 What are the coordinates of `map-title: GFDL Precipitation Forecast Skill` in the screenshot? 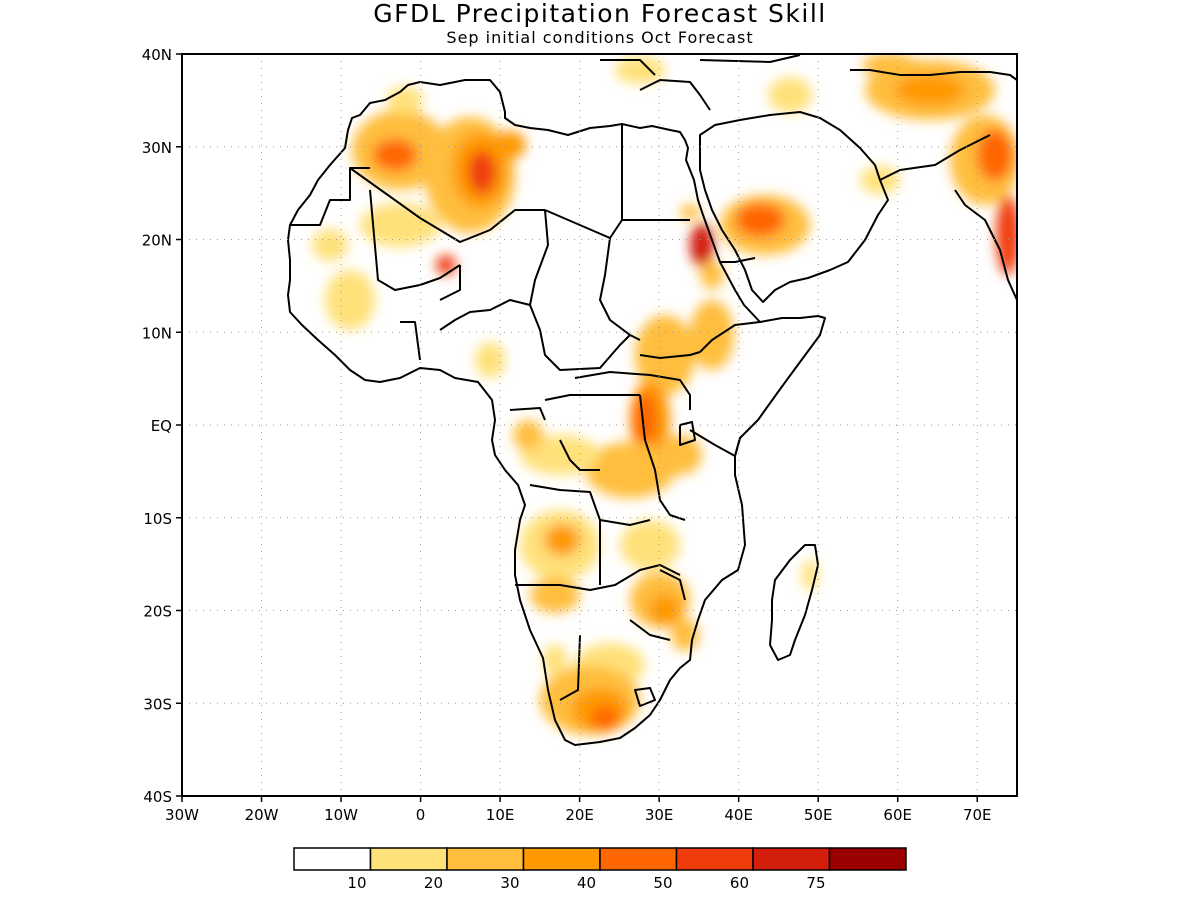 It's located at (600, 14).